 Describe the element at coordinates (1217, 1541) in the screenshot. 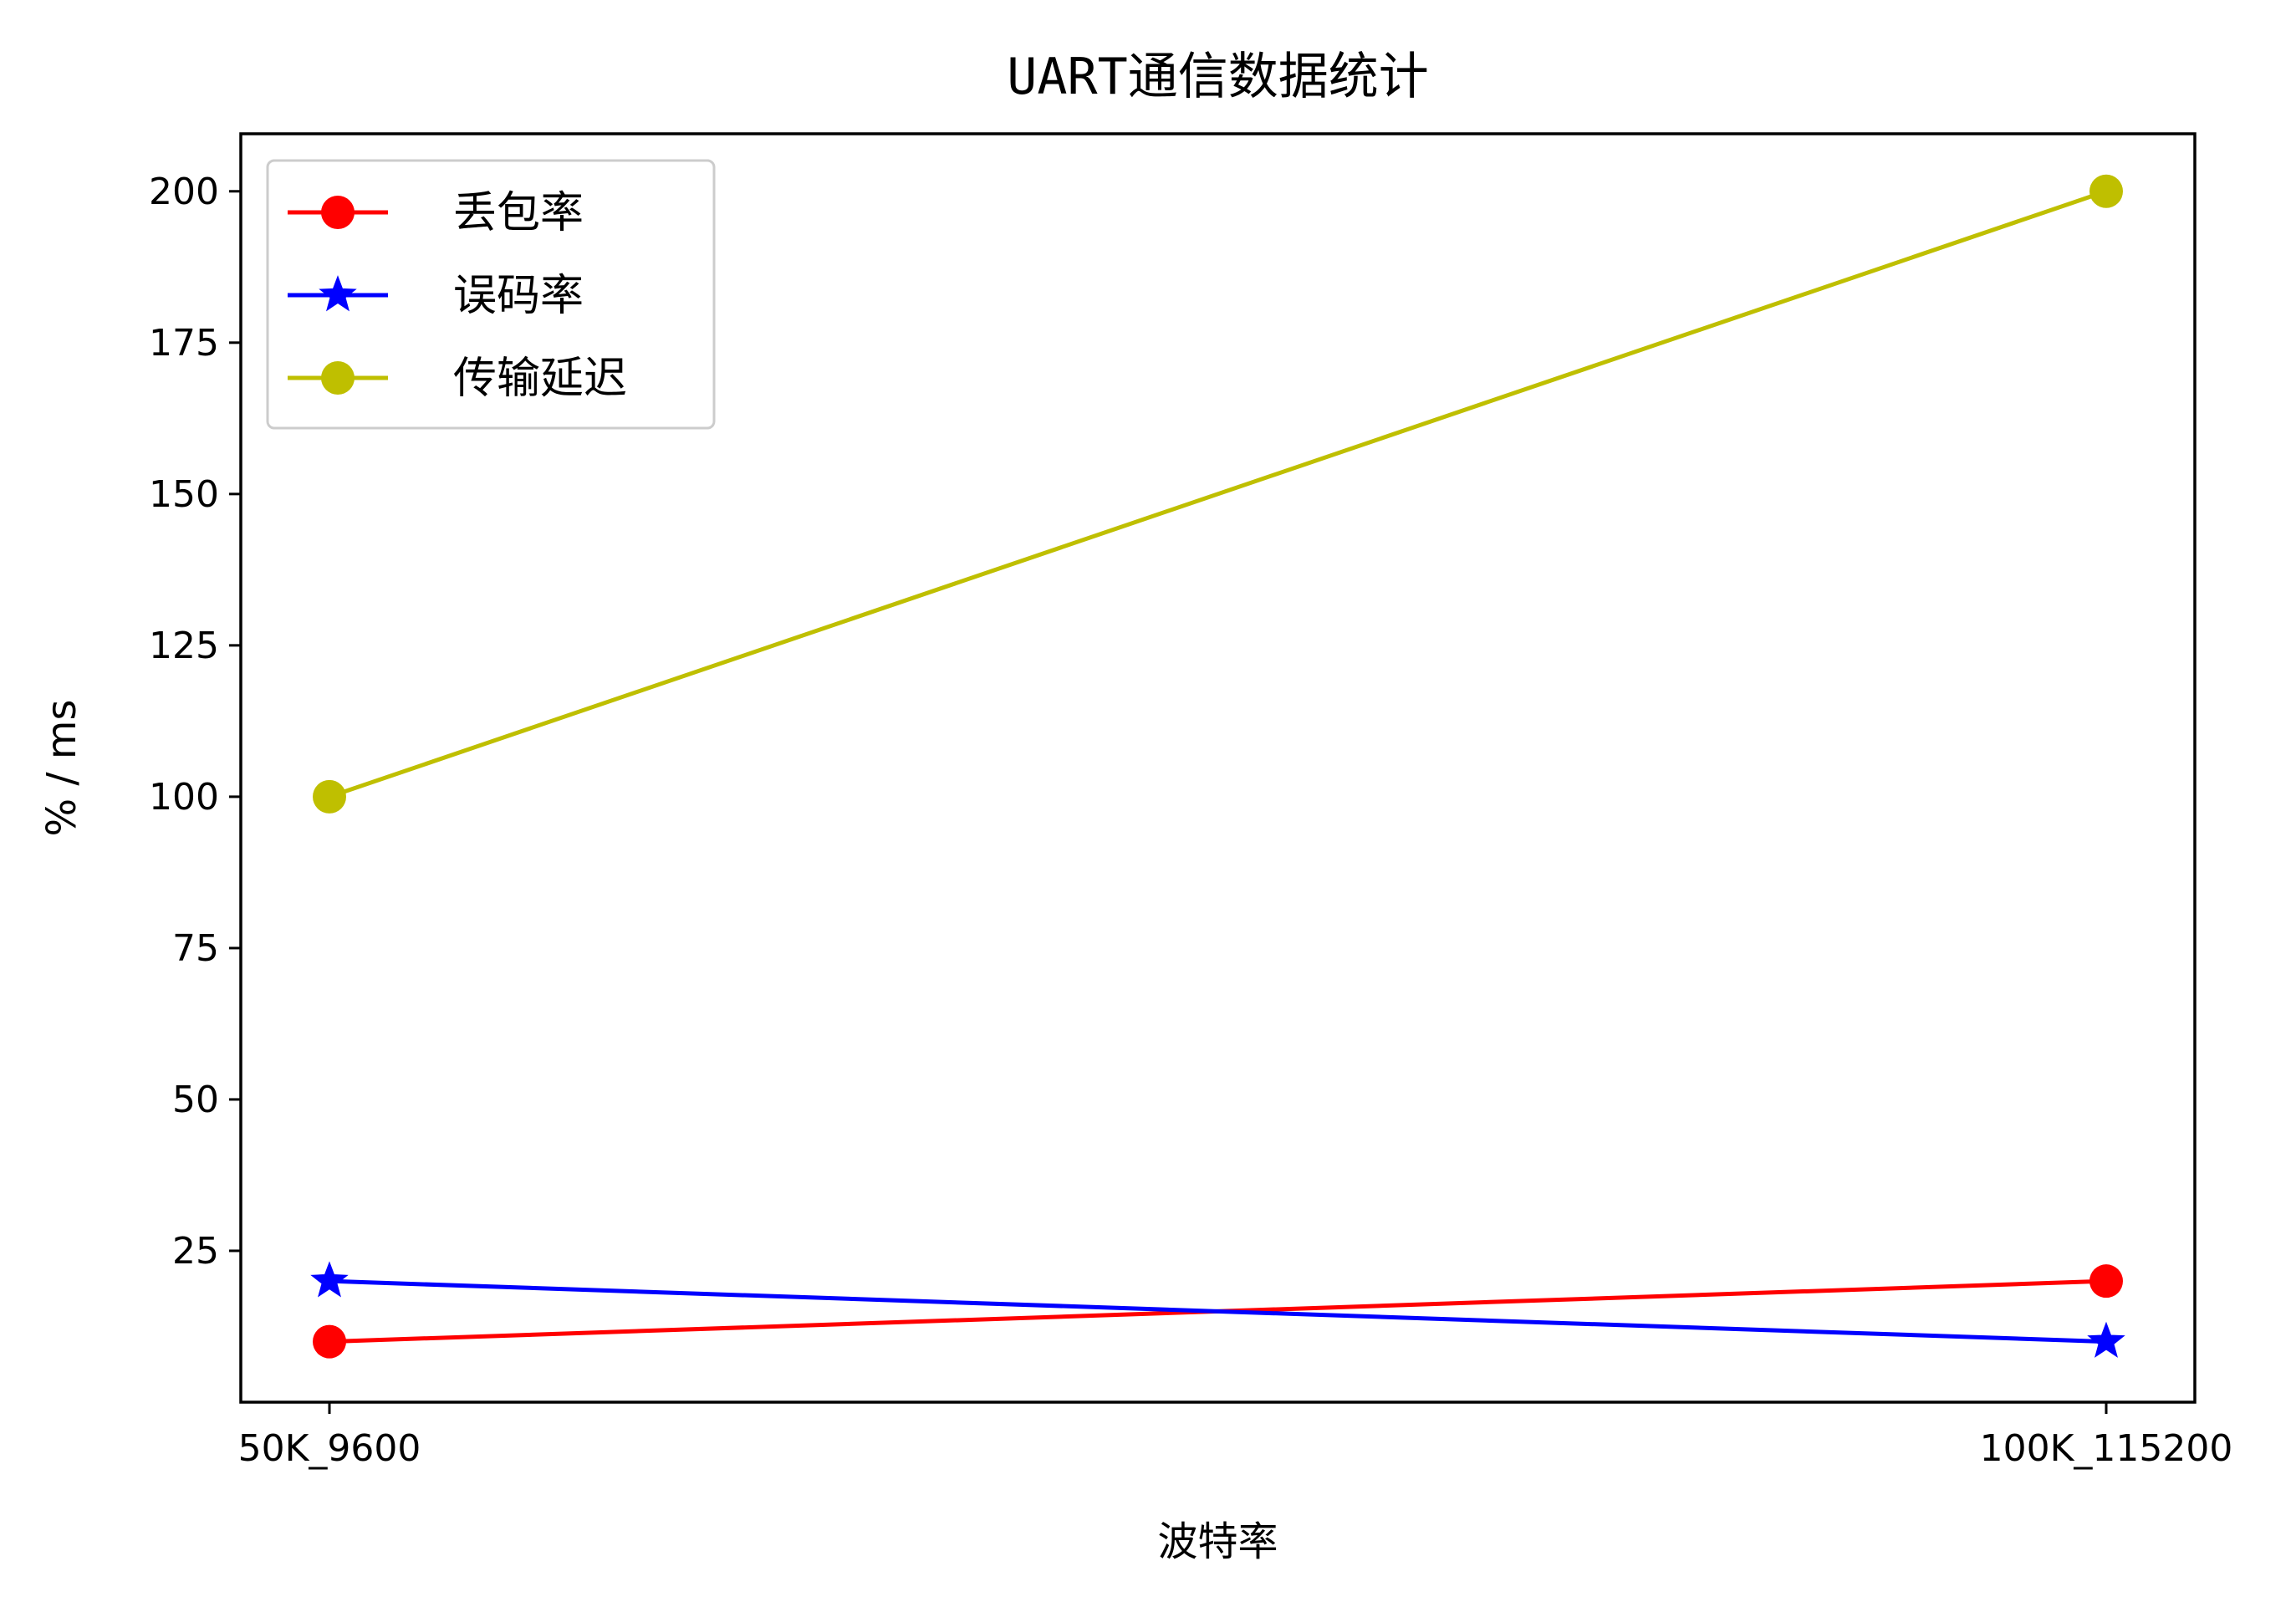

I see `x-axis-title: 波特率` at that location.